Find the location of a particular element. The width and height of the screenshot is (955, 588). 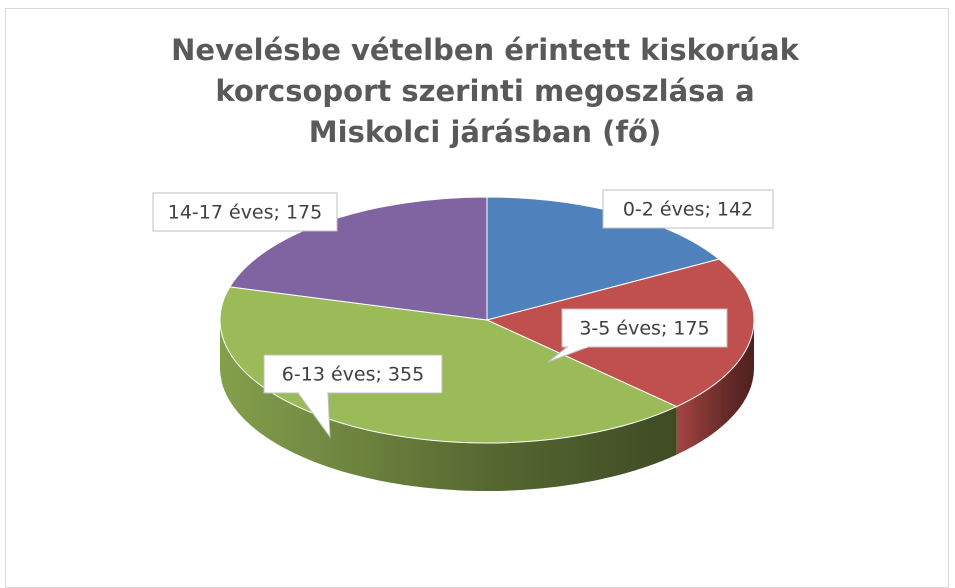

data-label: 6-13 éves; 355 is located at coordinates (353, 375).